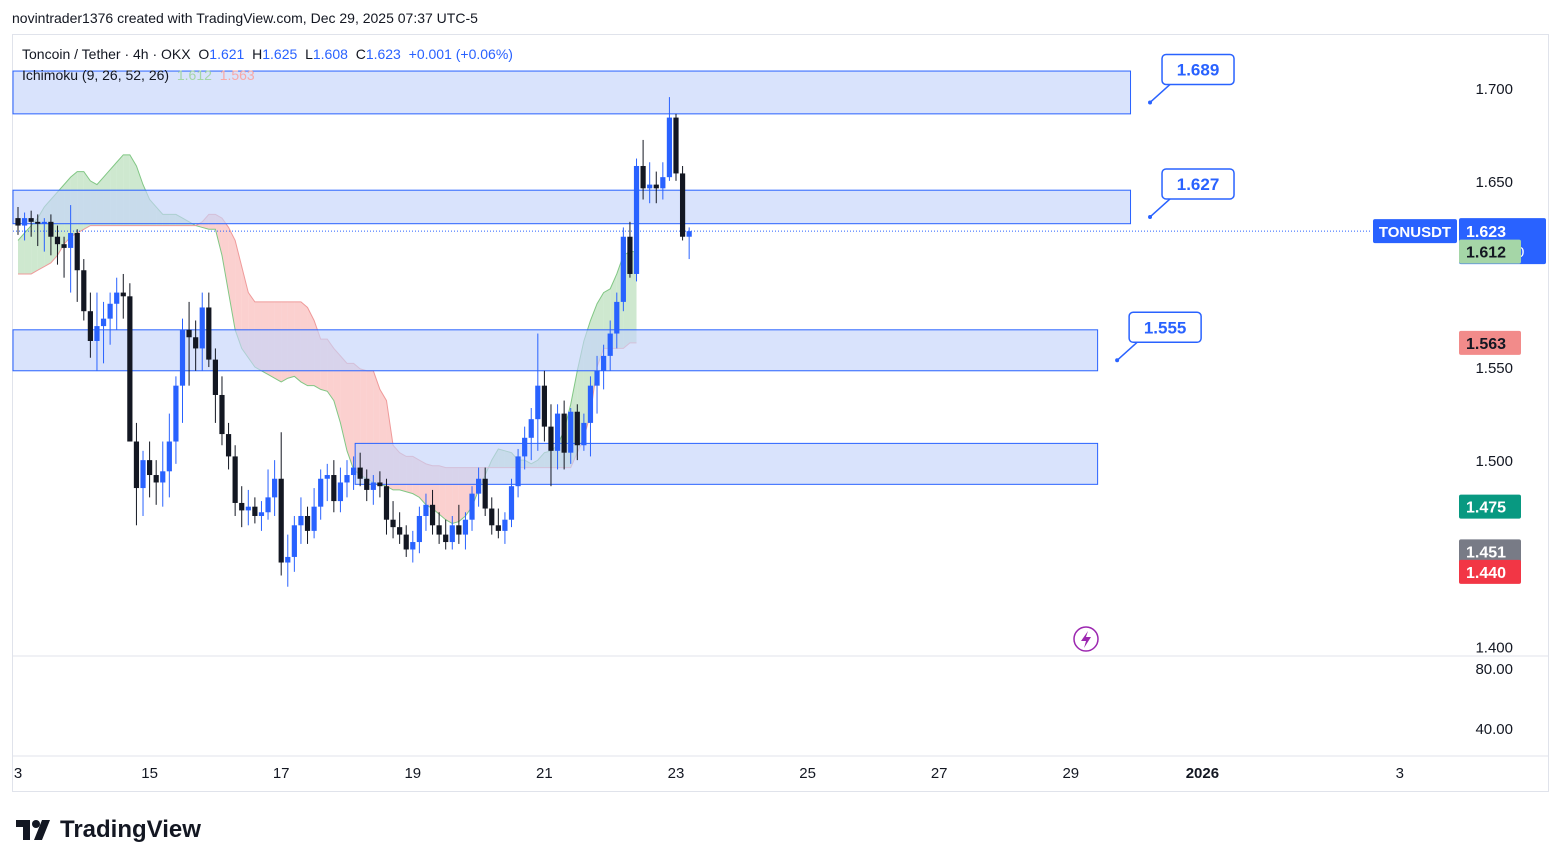 This screenshot has height=868, width=1563. What do you see at coordinates (360, 54) in the screenshot?
I see `close-label: C` at bounding box center [360, 54].